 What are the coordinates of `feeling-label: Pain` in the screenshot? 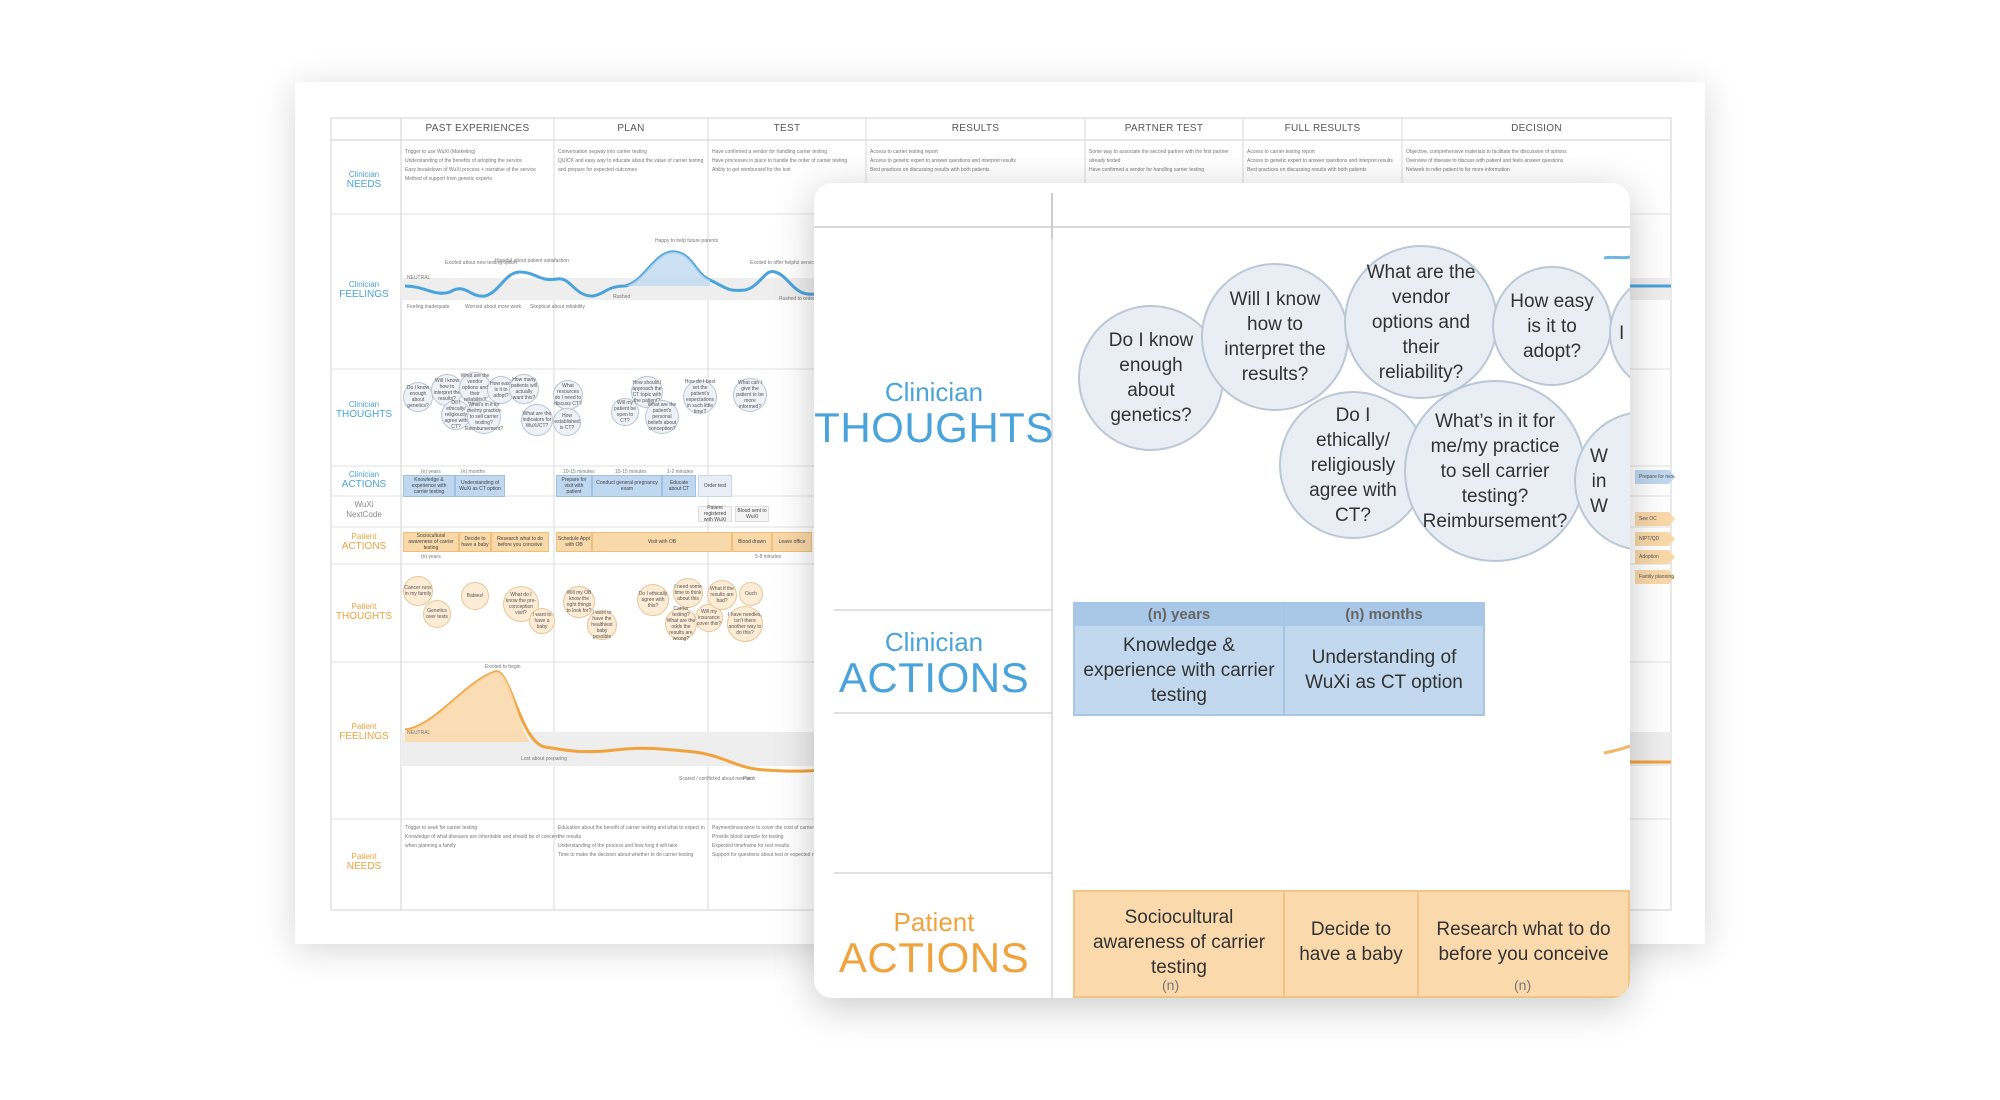 It's located at (748, 779).